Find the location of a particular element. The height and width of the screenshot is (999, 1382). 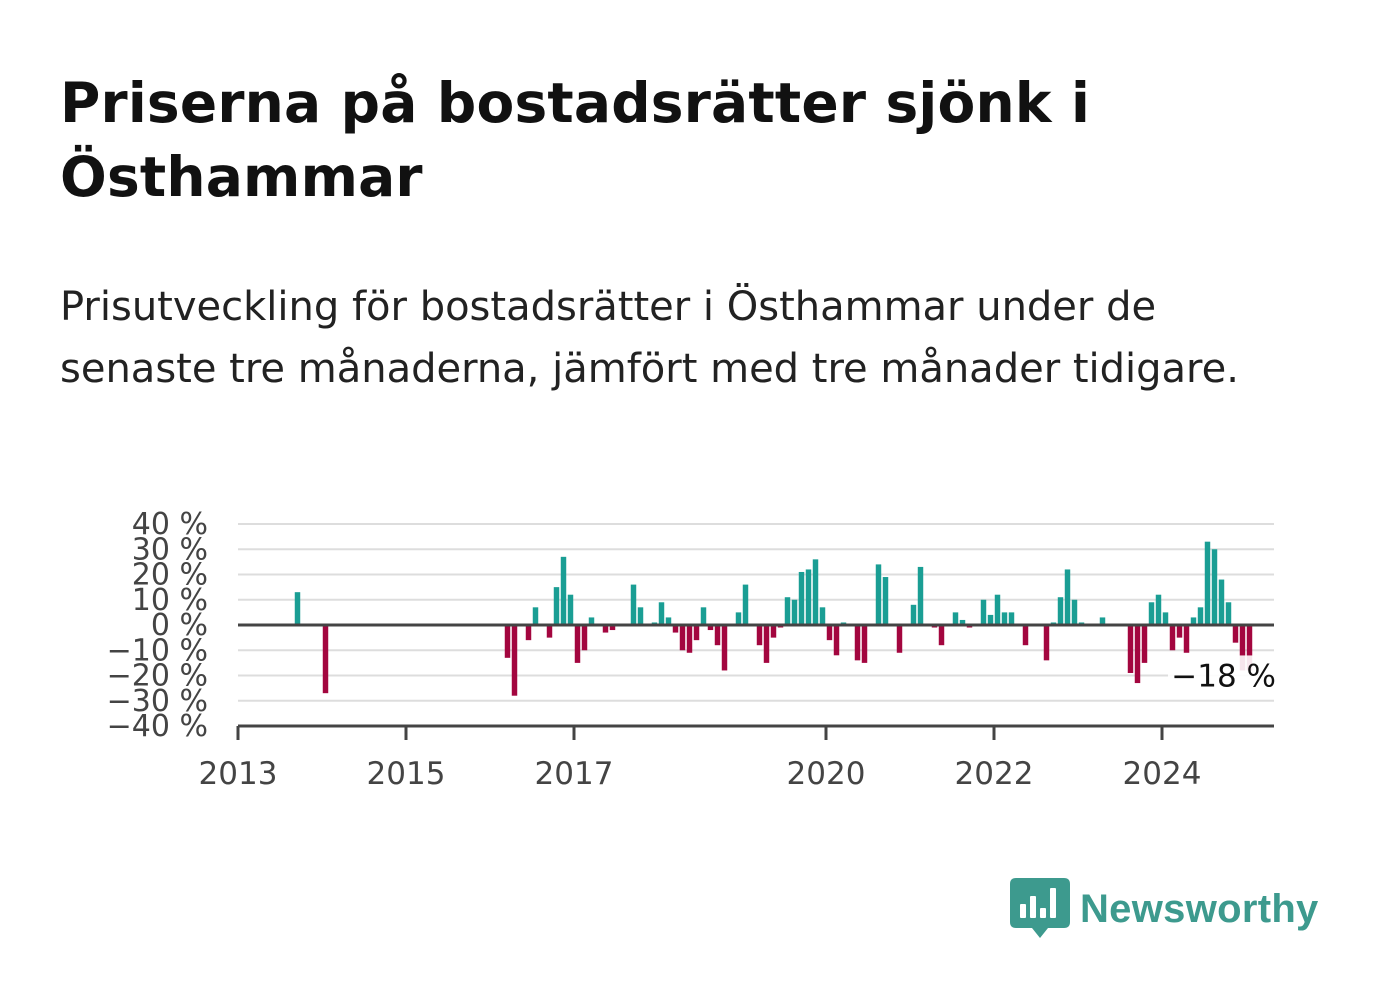

y-tick-label: 30 % is located at coordinates (170, 549).